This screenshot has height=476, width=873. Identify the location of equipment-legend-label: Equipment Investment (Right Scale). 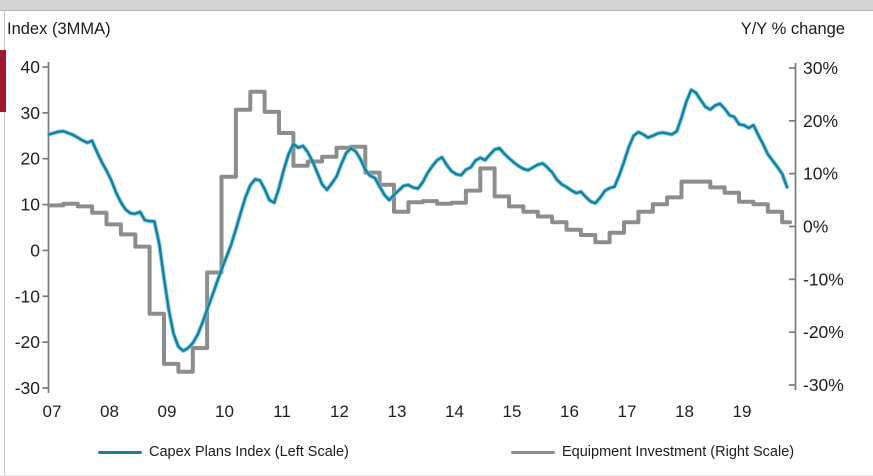
(678, 452).